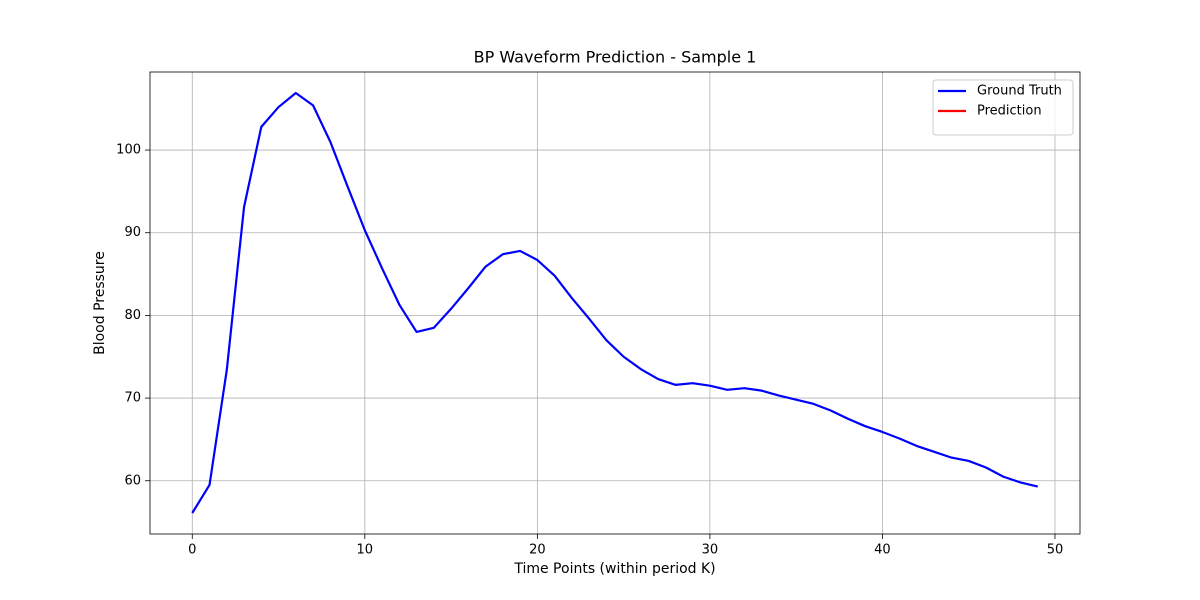 Image resolution: width=1200 pixels, height=600 pixels. I want to click on x-tick-label: 20, so click(537, 550).